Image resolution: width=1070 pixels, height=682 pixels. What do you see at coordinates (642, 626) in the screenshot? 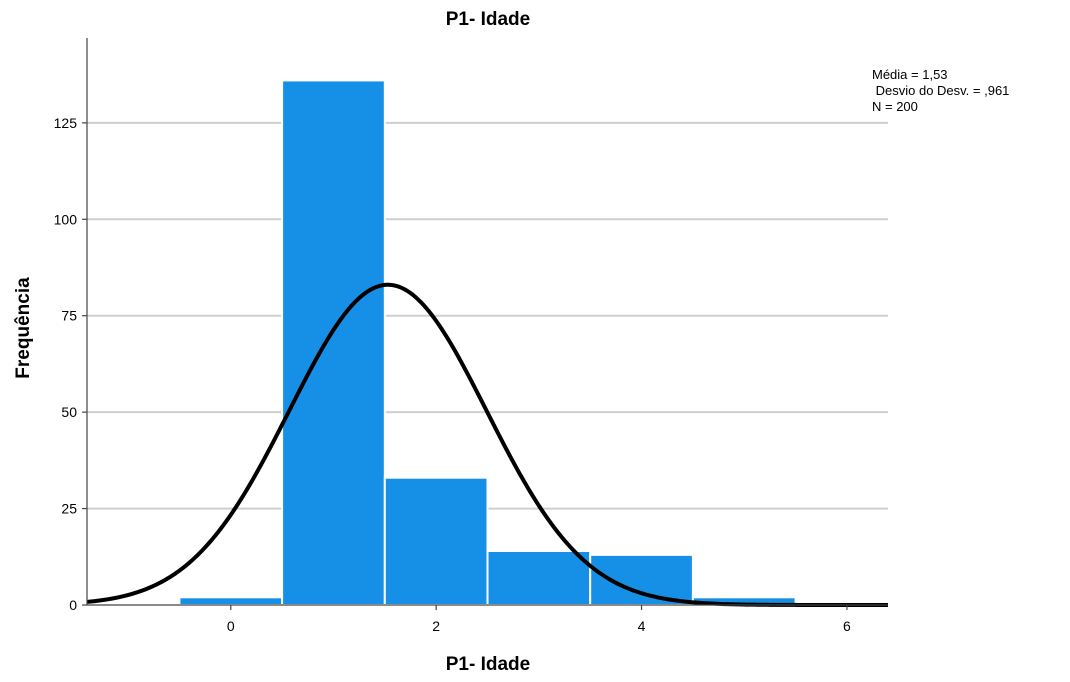
I see `x-tick-label: 4` at bounding box center [642, 626].